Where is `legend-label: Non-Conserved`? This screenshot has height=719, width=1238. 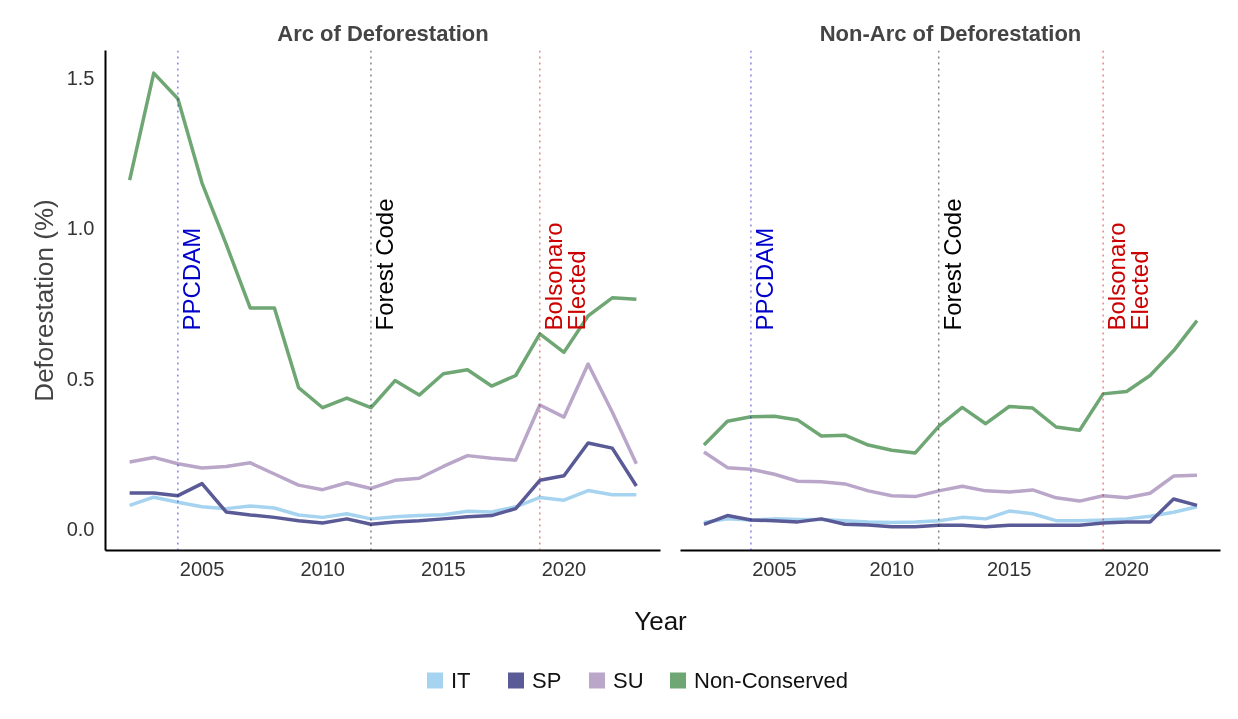
legend-label: Non-Conserved is located at coordinates (771, 680).